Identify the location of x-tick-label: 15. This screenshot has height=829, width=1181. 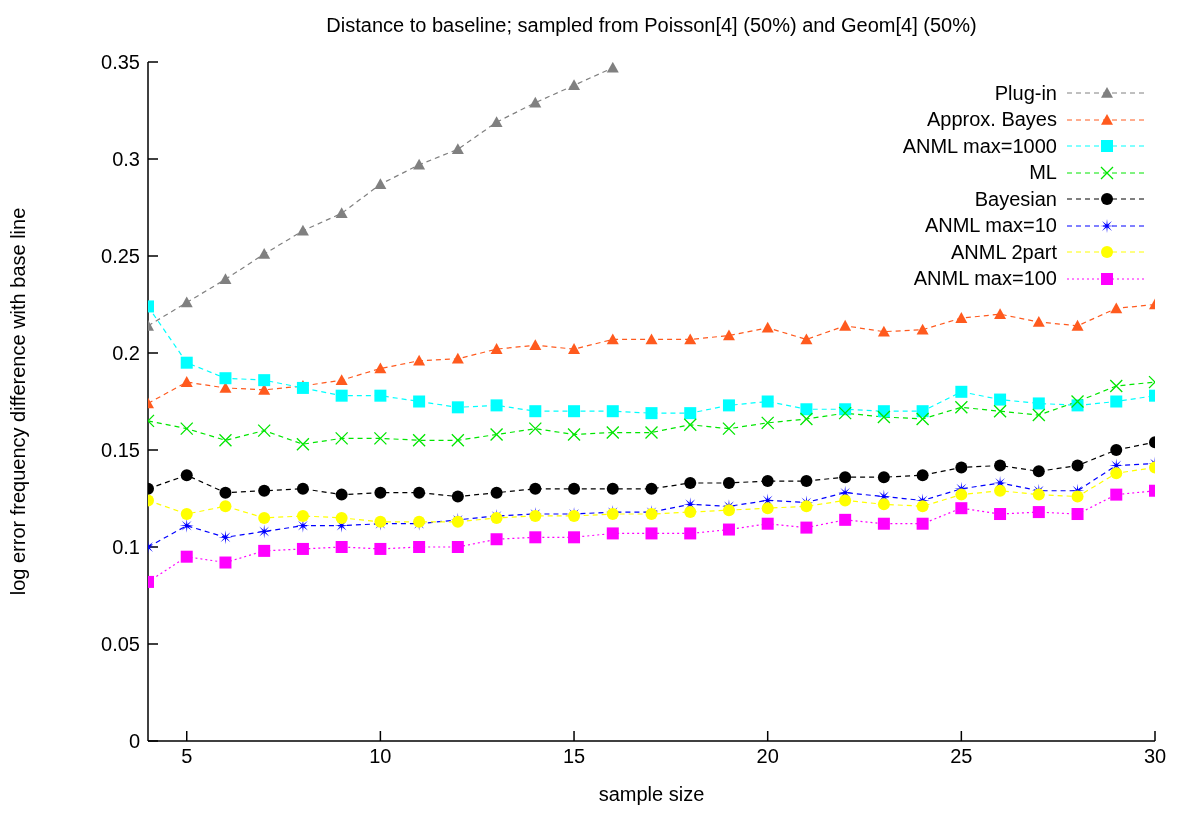
(574, 756).